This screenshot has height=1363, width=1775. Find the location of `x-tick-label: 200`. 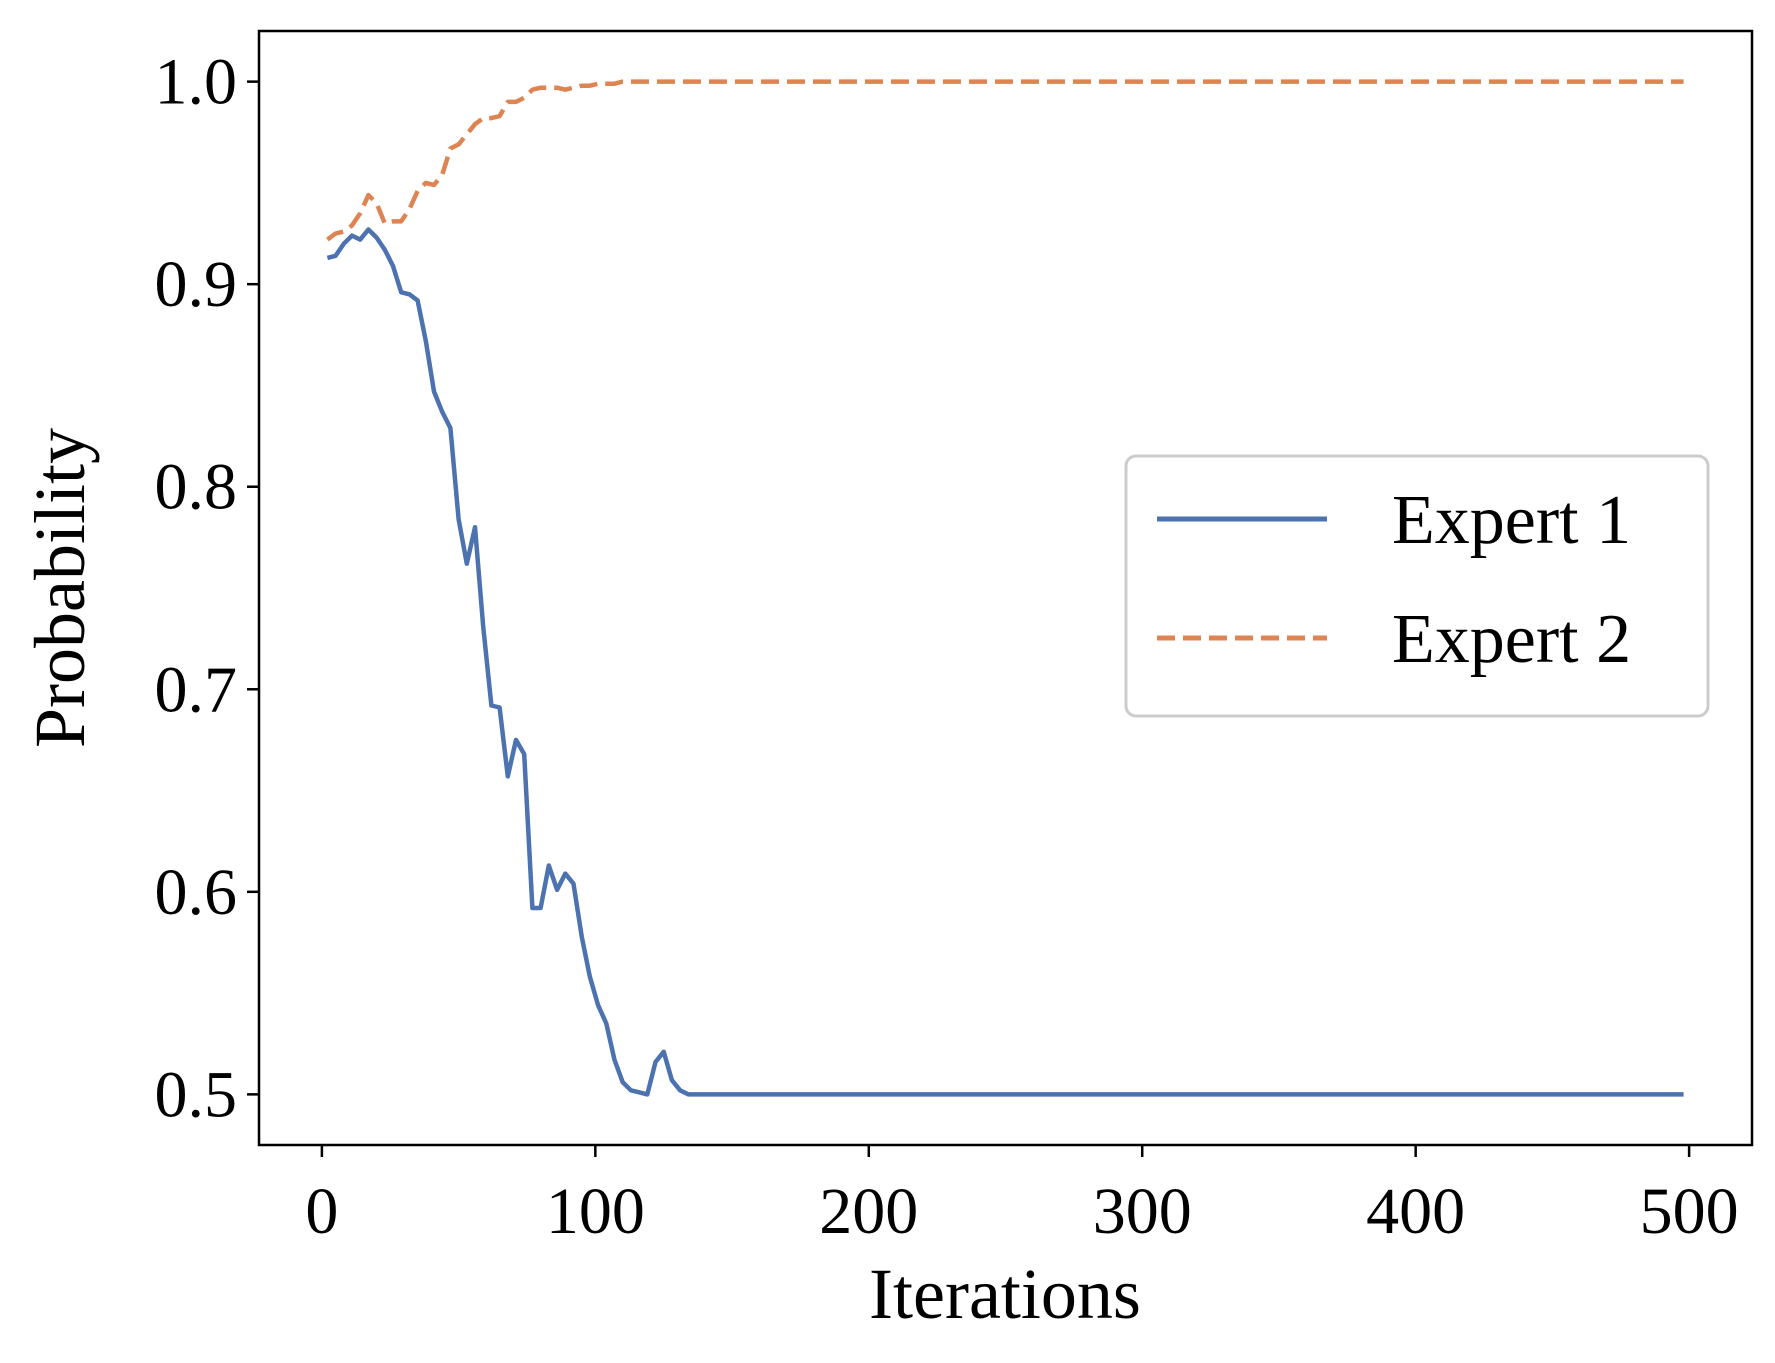

x-tick-label: 200 is located at coordinates (868, 1211).